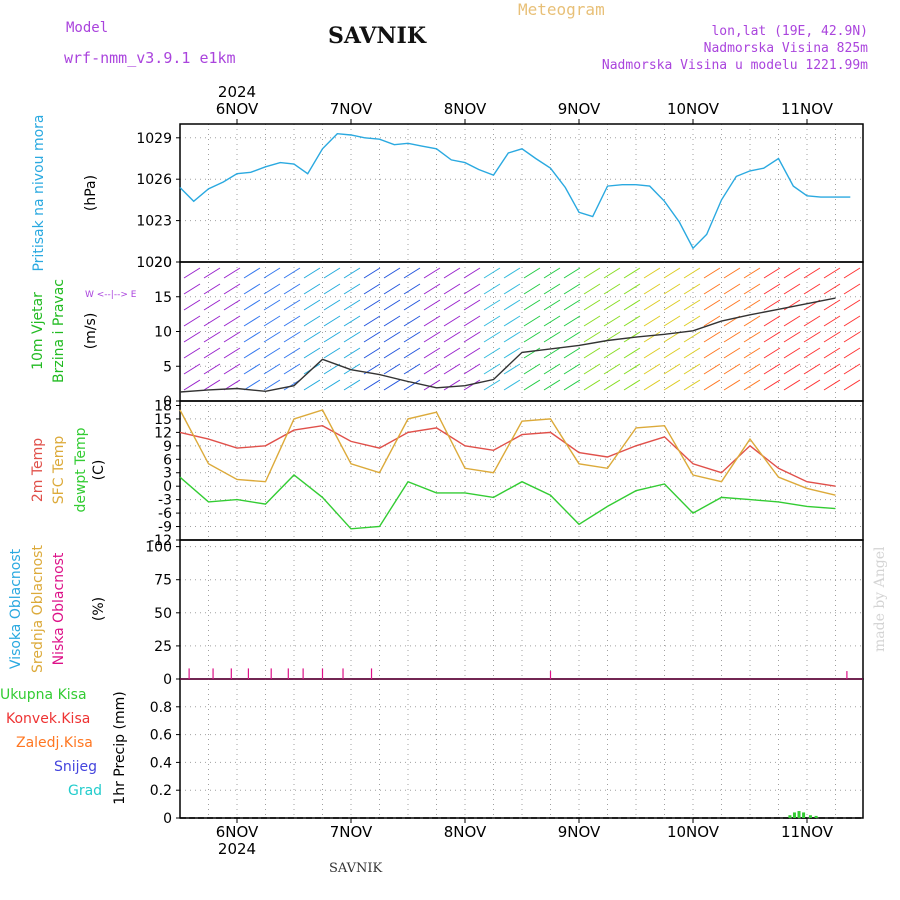 This screenshot has height=900, width=900. What do you see at coordinates (465, 832) in the screenshot?
I see `x-day-label-bottom: 8NOV` at bounding box center [465, 832].